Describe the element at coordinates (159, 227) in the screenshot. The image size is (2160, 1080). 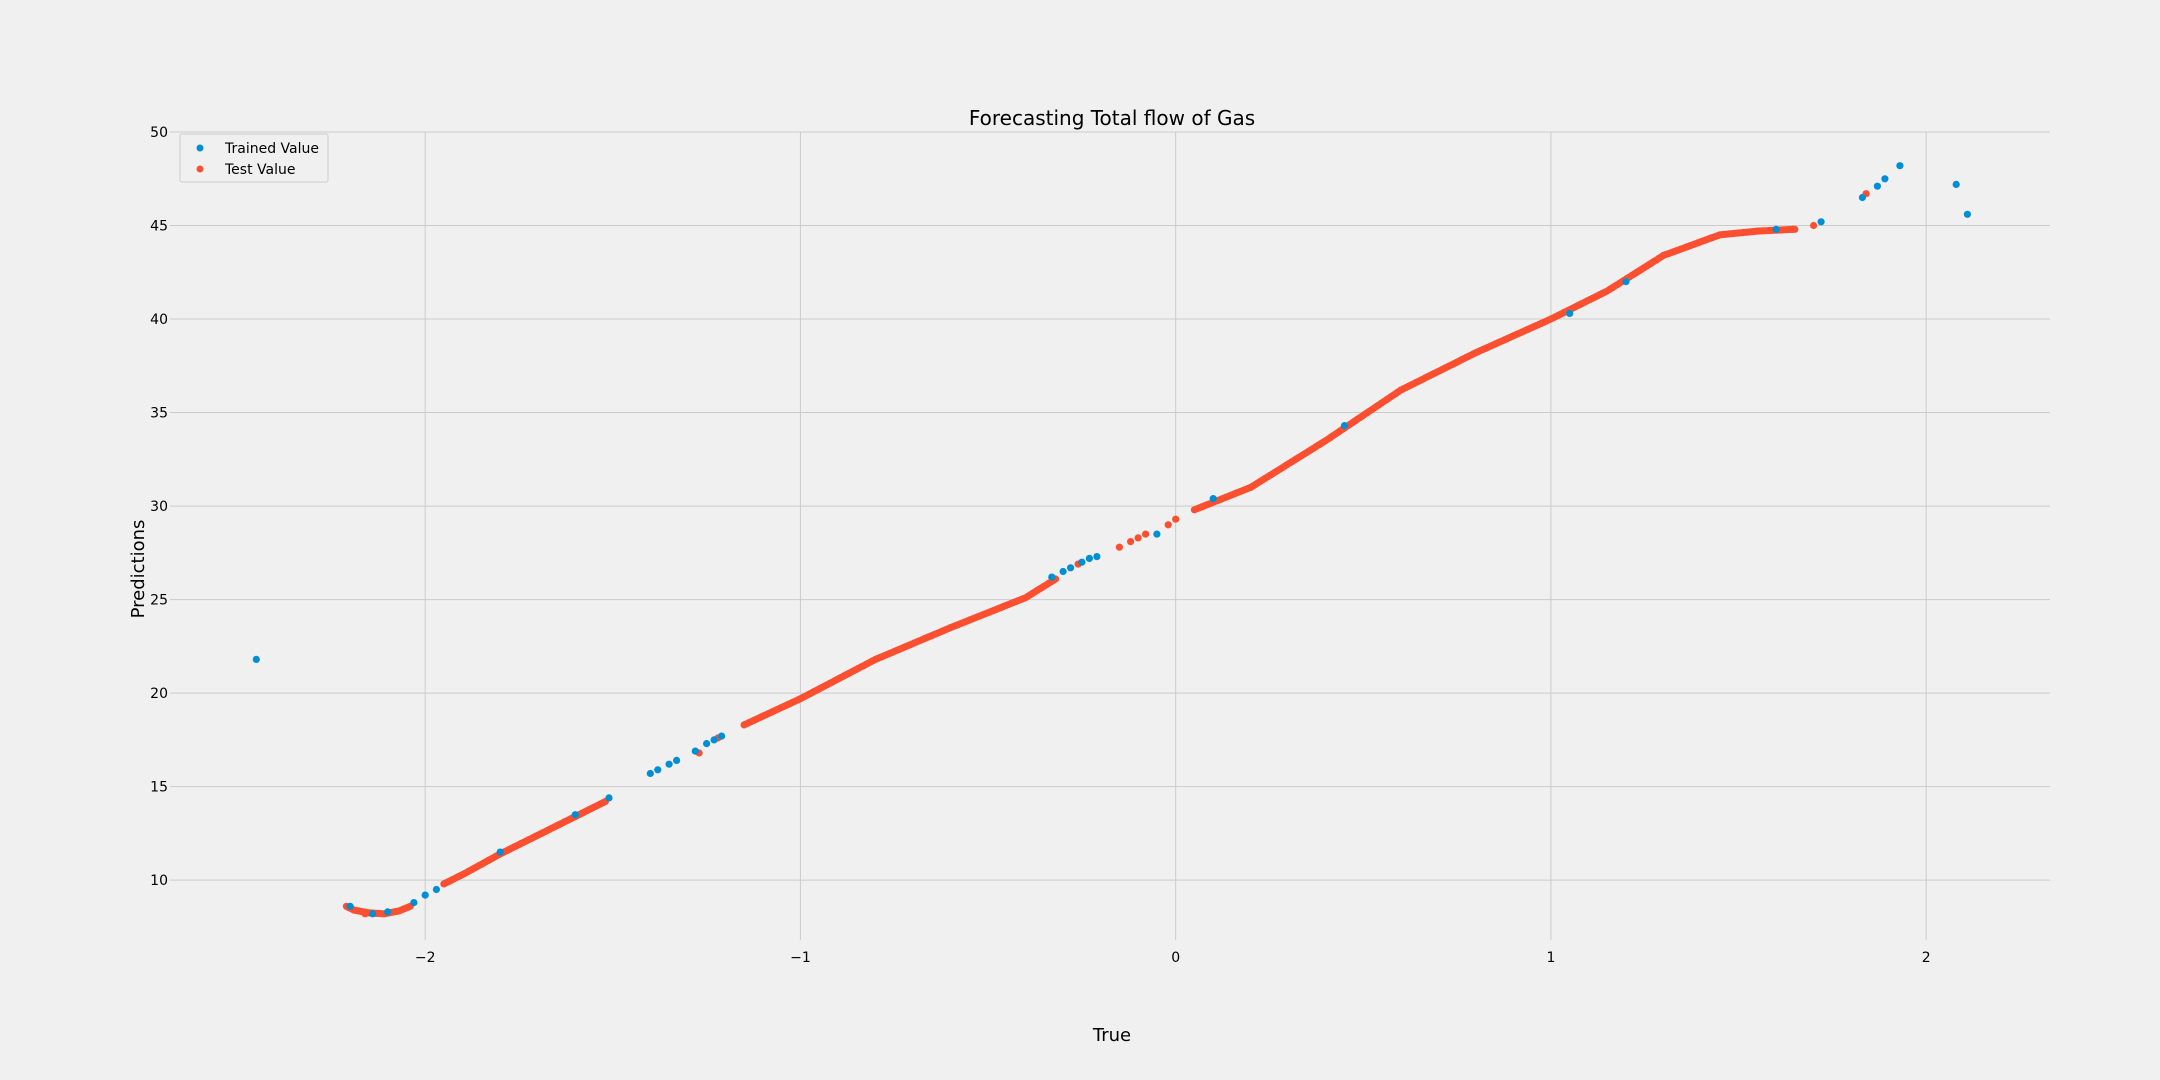
I see `y-tick-label: 45` at that location.